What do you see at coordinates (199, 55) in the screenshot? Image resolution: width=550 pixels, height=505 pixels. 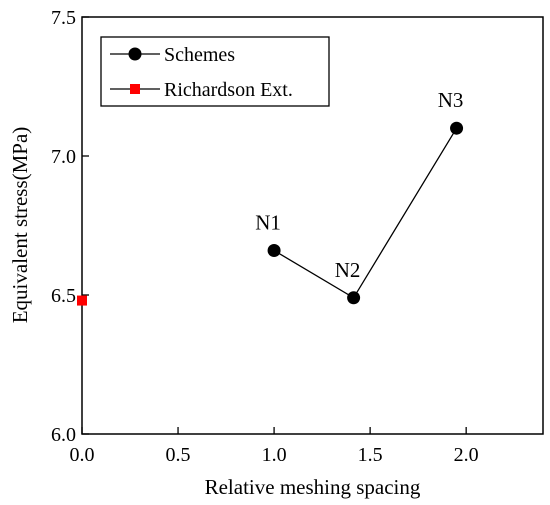 I see `legend-schemes-label: Schemes` at bounding box center [199, 55].